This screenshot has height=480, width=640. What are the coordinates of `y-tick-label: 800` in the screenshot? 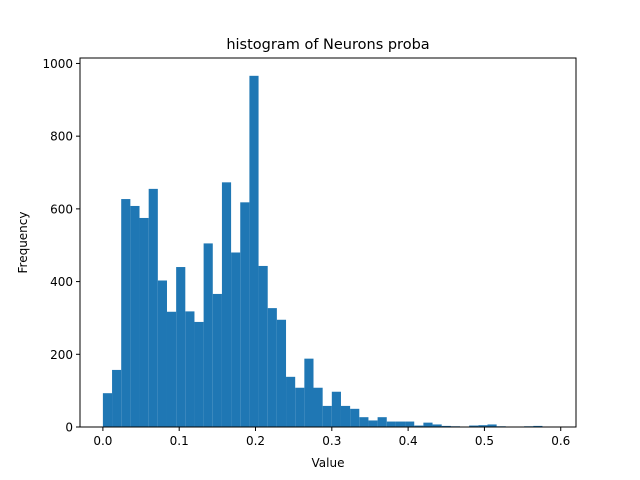 It's located at (61, 137).